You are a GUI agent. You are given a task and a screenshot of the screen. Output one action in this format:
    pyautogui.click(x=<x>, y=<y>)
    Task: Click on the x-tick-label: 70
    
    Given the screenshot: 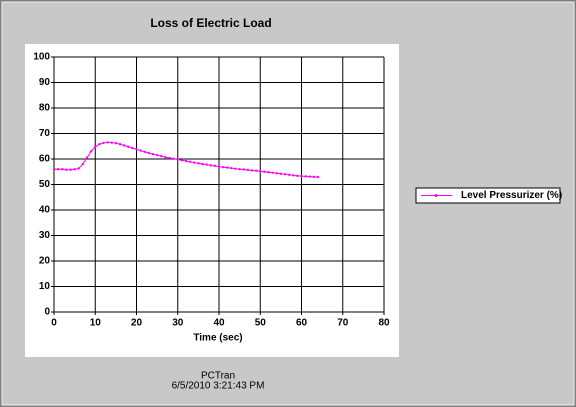 What is the action you would take?
    pyautogui.click(x=343, y=323)
    